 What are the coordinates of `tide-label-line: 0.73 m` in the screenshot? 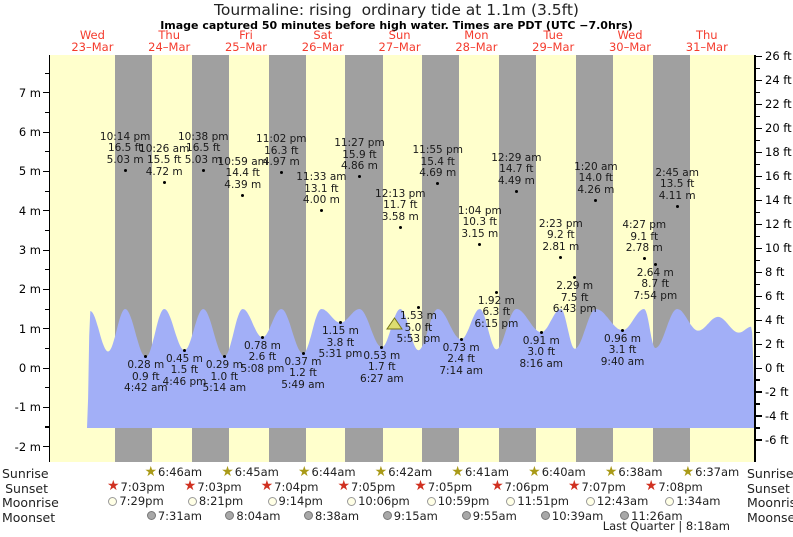 It's located at (461, 347).